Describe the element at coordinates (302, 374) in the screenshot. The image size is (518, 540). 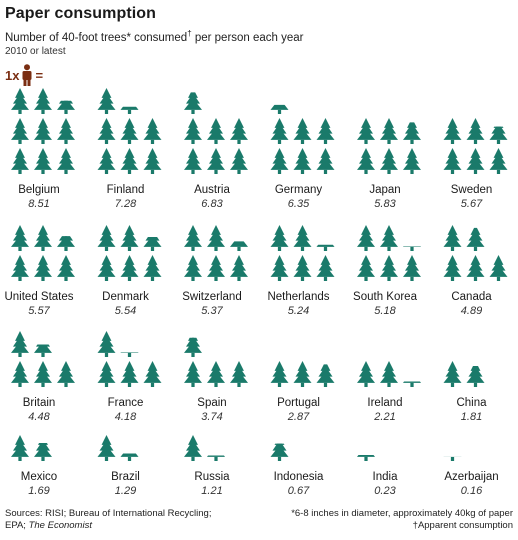
I see `tree-group-portugal` at that location.